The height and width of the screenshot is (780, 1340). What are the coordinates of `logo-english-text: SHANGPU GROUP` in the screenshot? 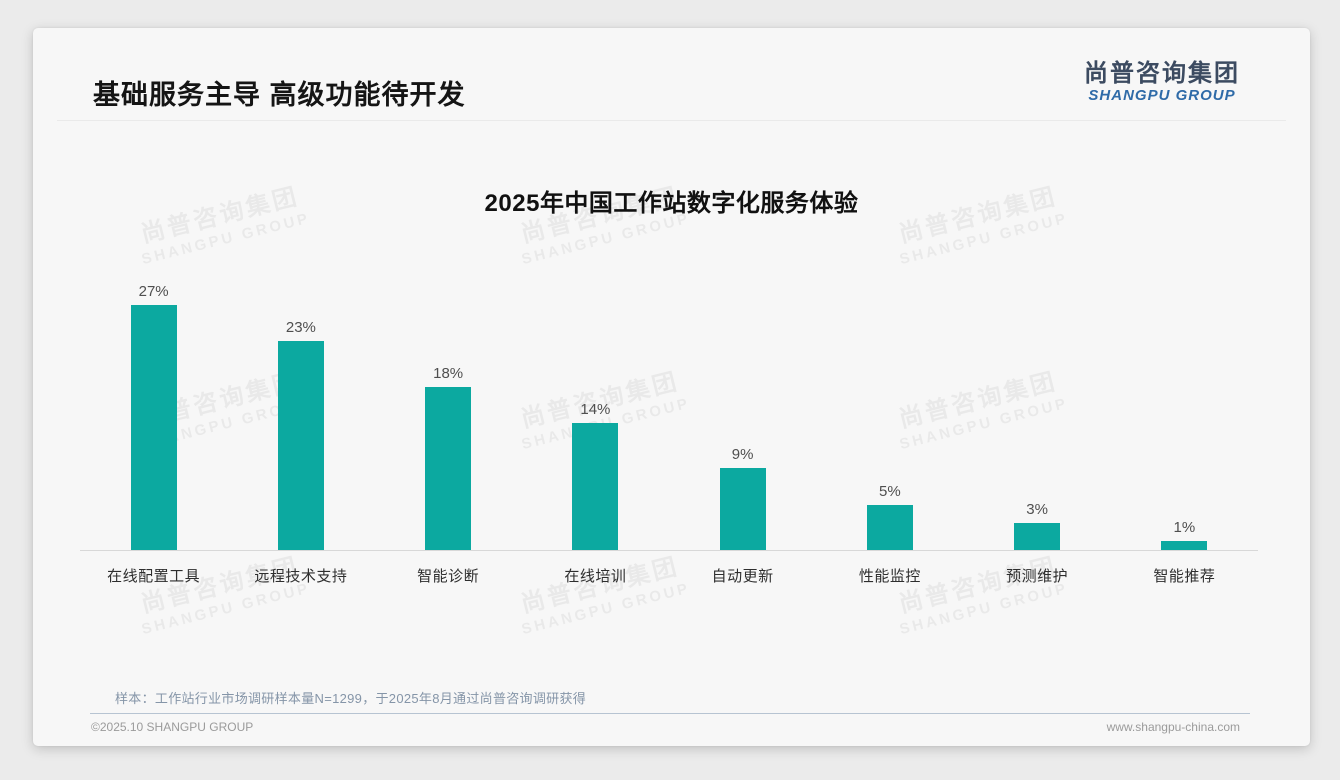 It's located at (1162, 96).